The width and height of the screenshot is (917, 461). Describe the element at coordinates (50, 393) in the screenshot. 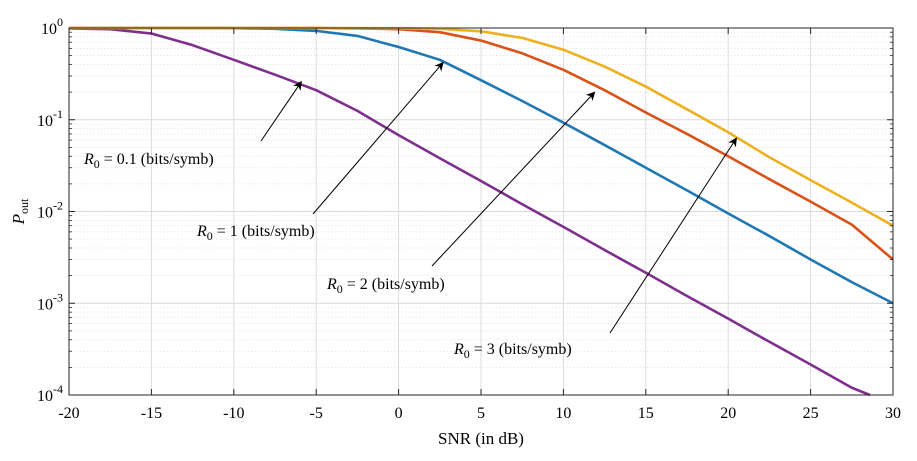

I see `y-tick-label: 10⁻⁴` at that location.